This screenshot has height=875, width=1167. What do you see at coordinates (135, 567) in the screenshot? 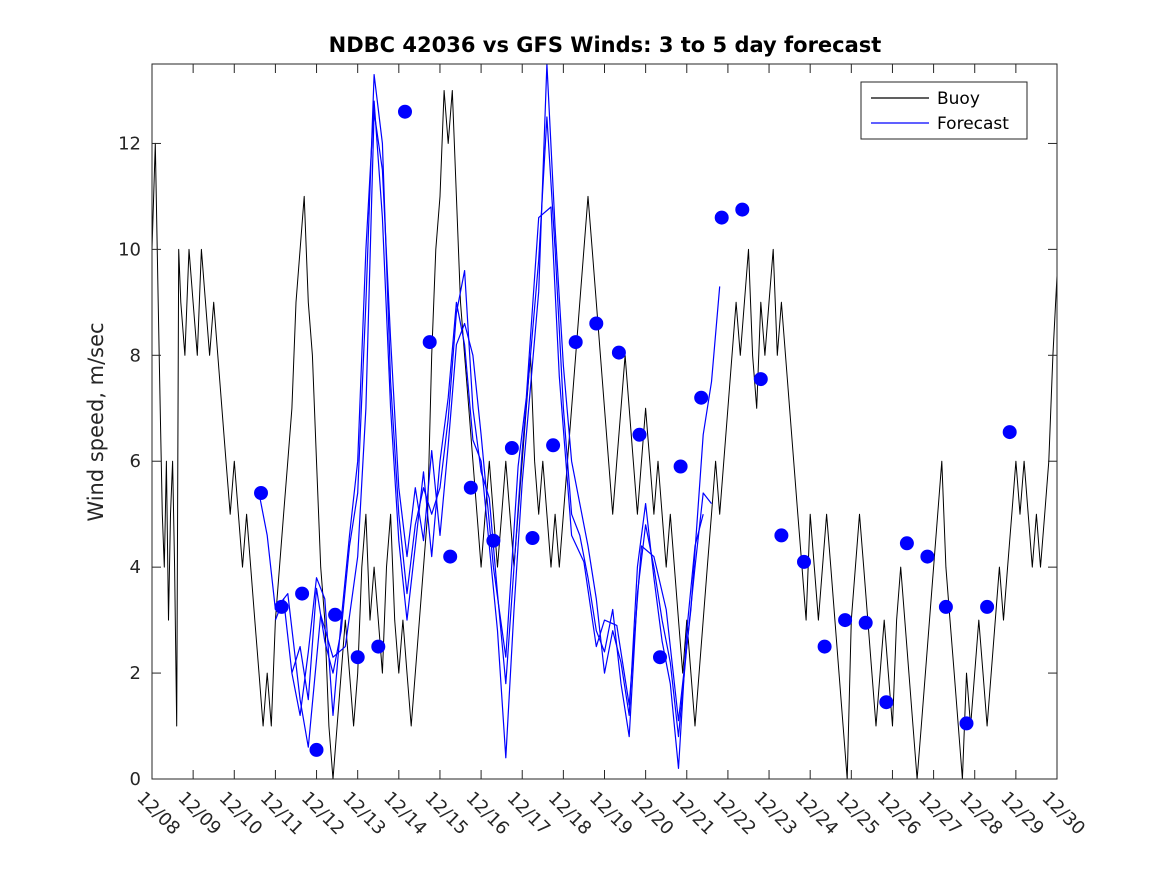
I see `y-tick-label-2: 4` at bounding box center [135, 567].